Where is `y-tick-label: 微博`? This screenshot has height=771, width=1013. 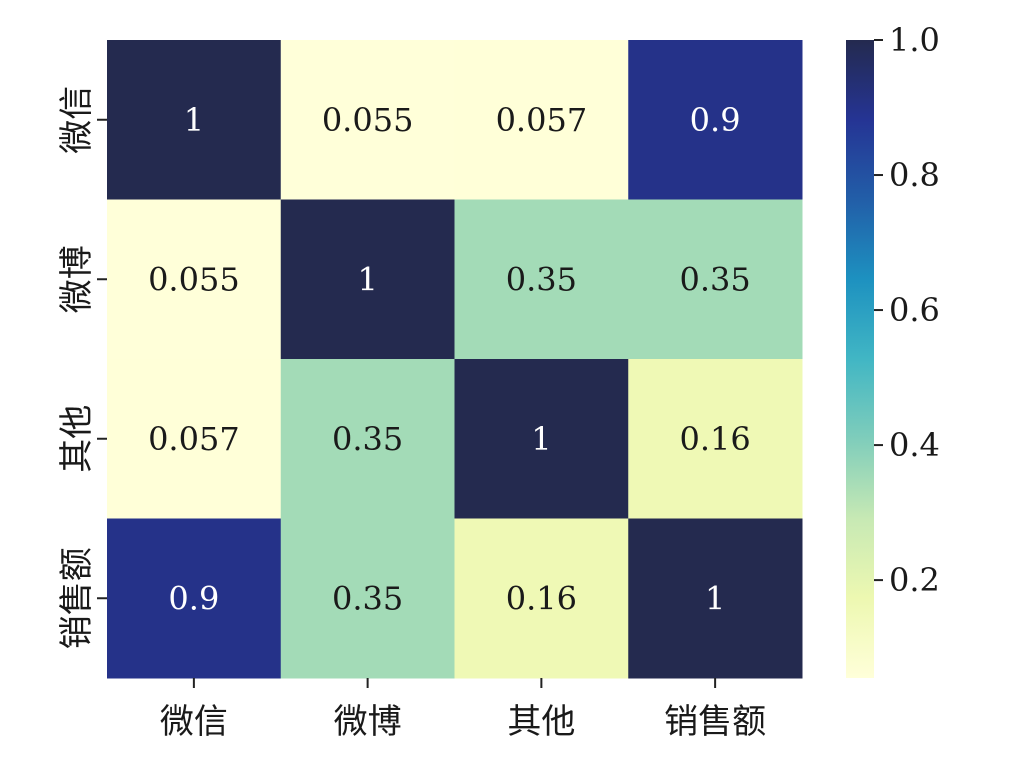 y-tick-label: 微博 is located at coordinates (77, 279).